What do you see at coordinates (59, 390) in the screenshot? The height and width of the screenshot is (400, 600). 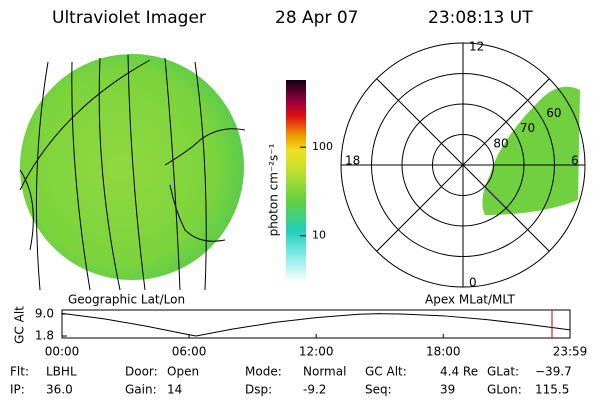 I see `field-value: 36.0` at bounding box center [59, 390].